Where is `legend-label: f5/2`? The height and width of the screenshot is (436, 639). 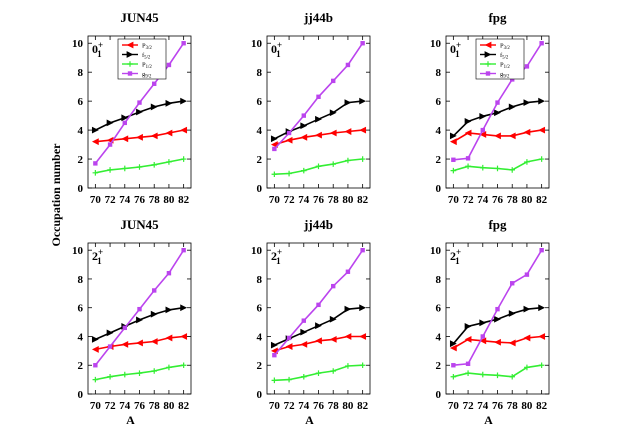 legend-label: f5/2 is located at coordinates (146, 56).